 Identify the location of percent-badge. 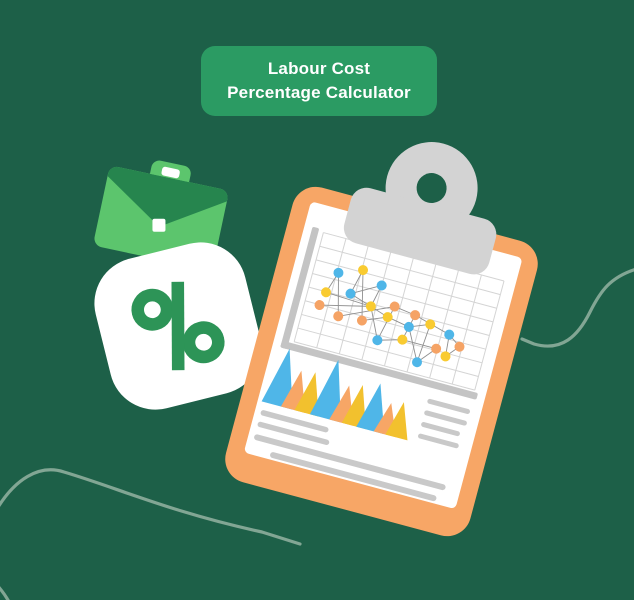
(178, 326).